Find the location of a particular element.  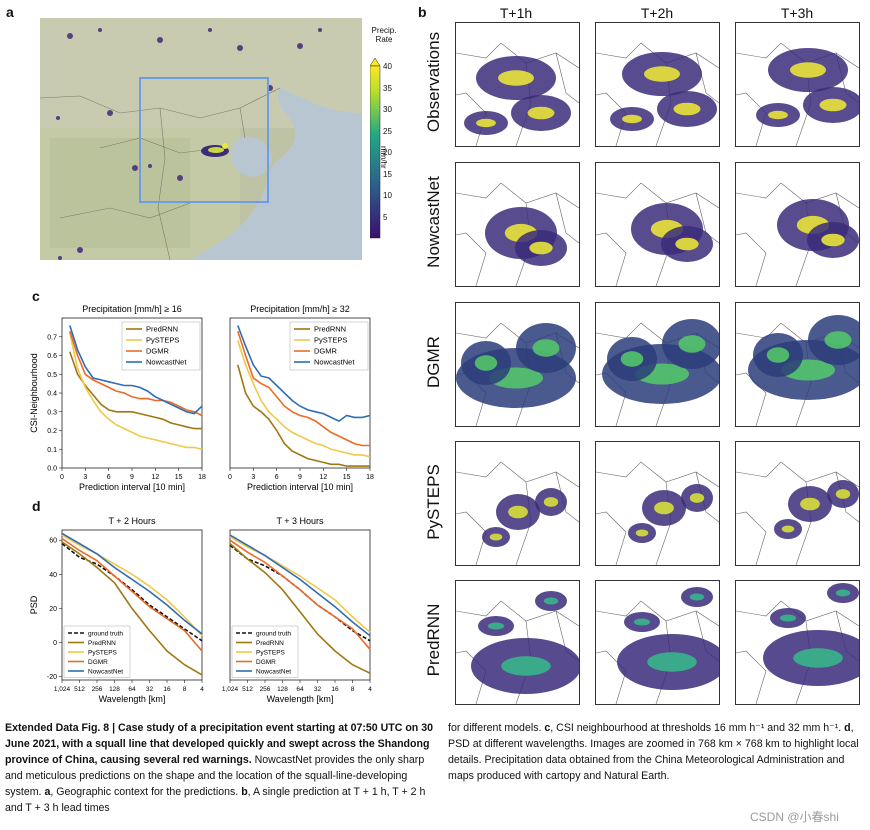

series-line-ground-truth is located at coordinates (132, 592).